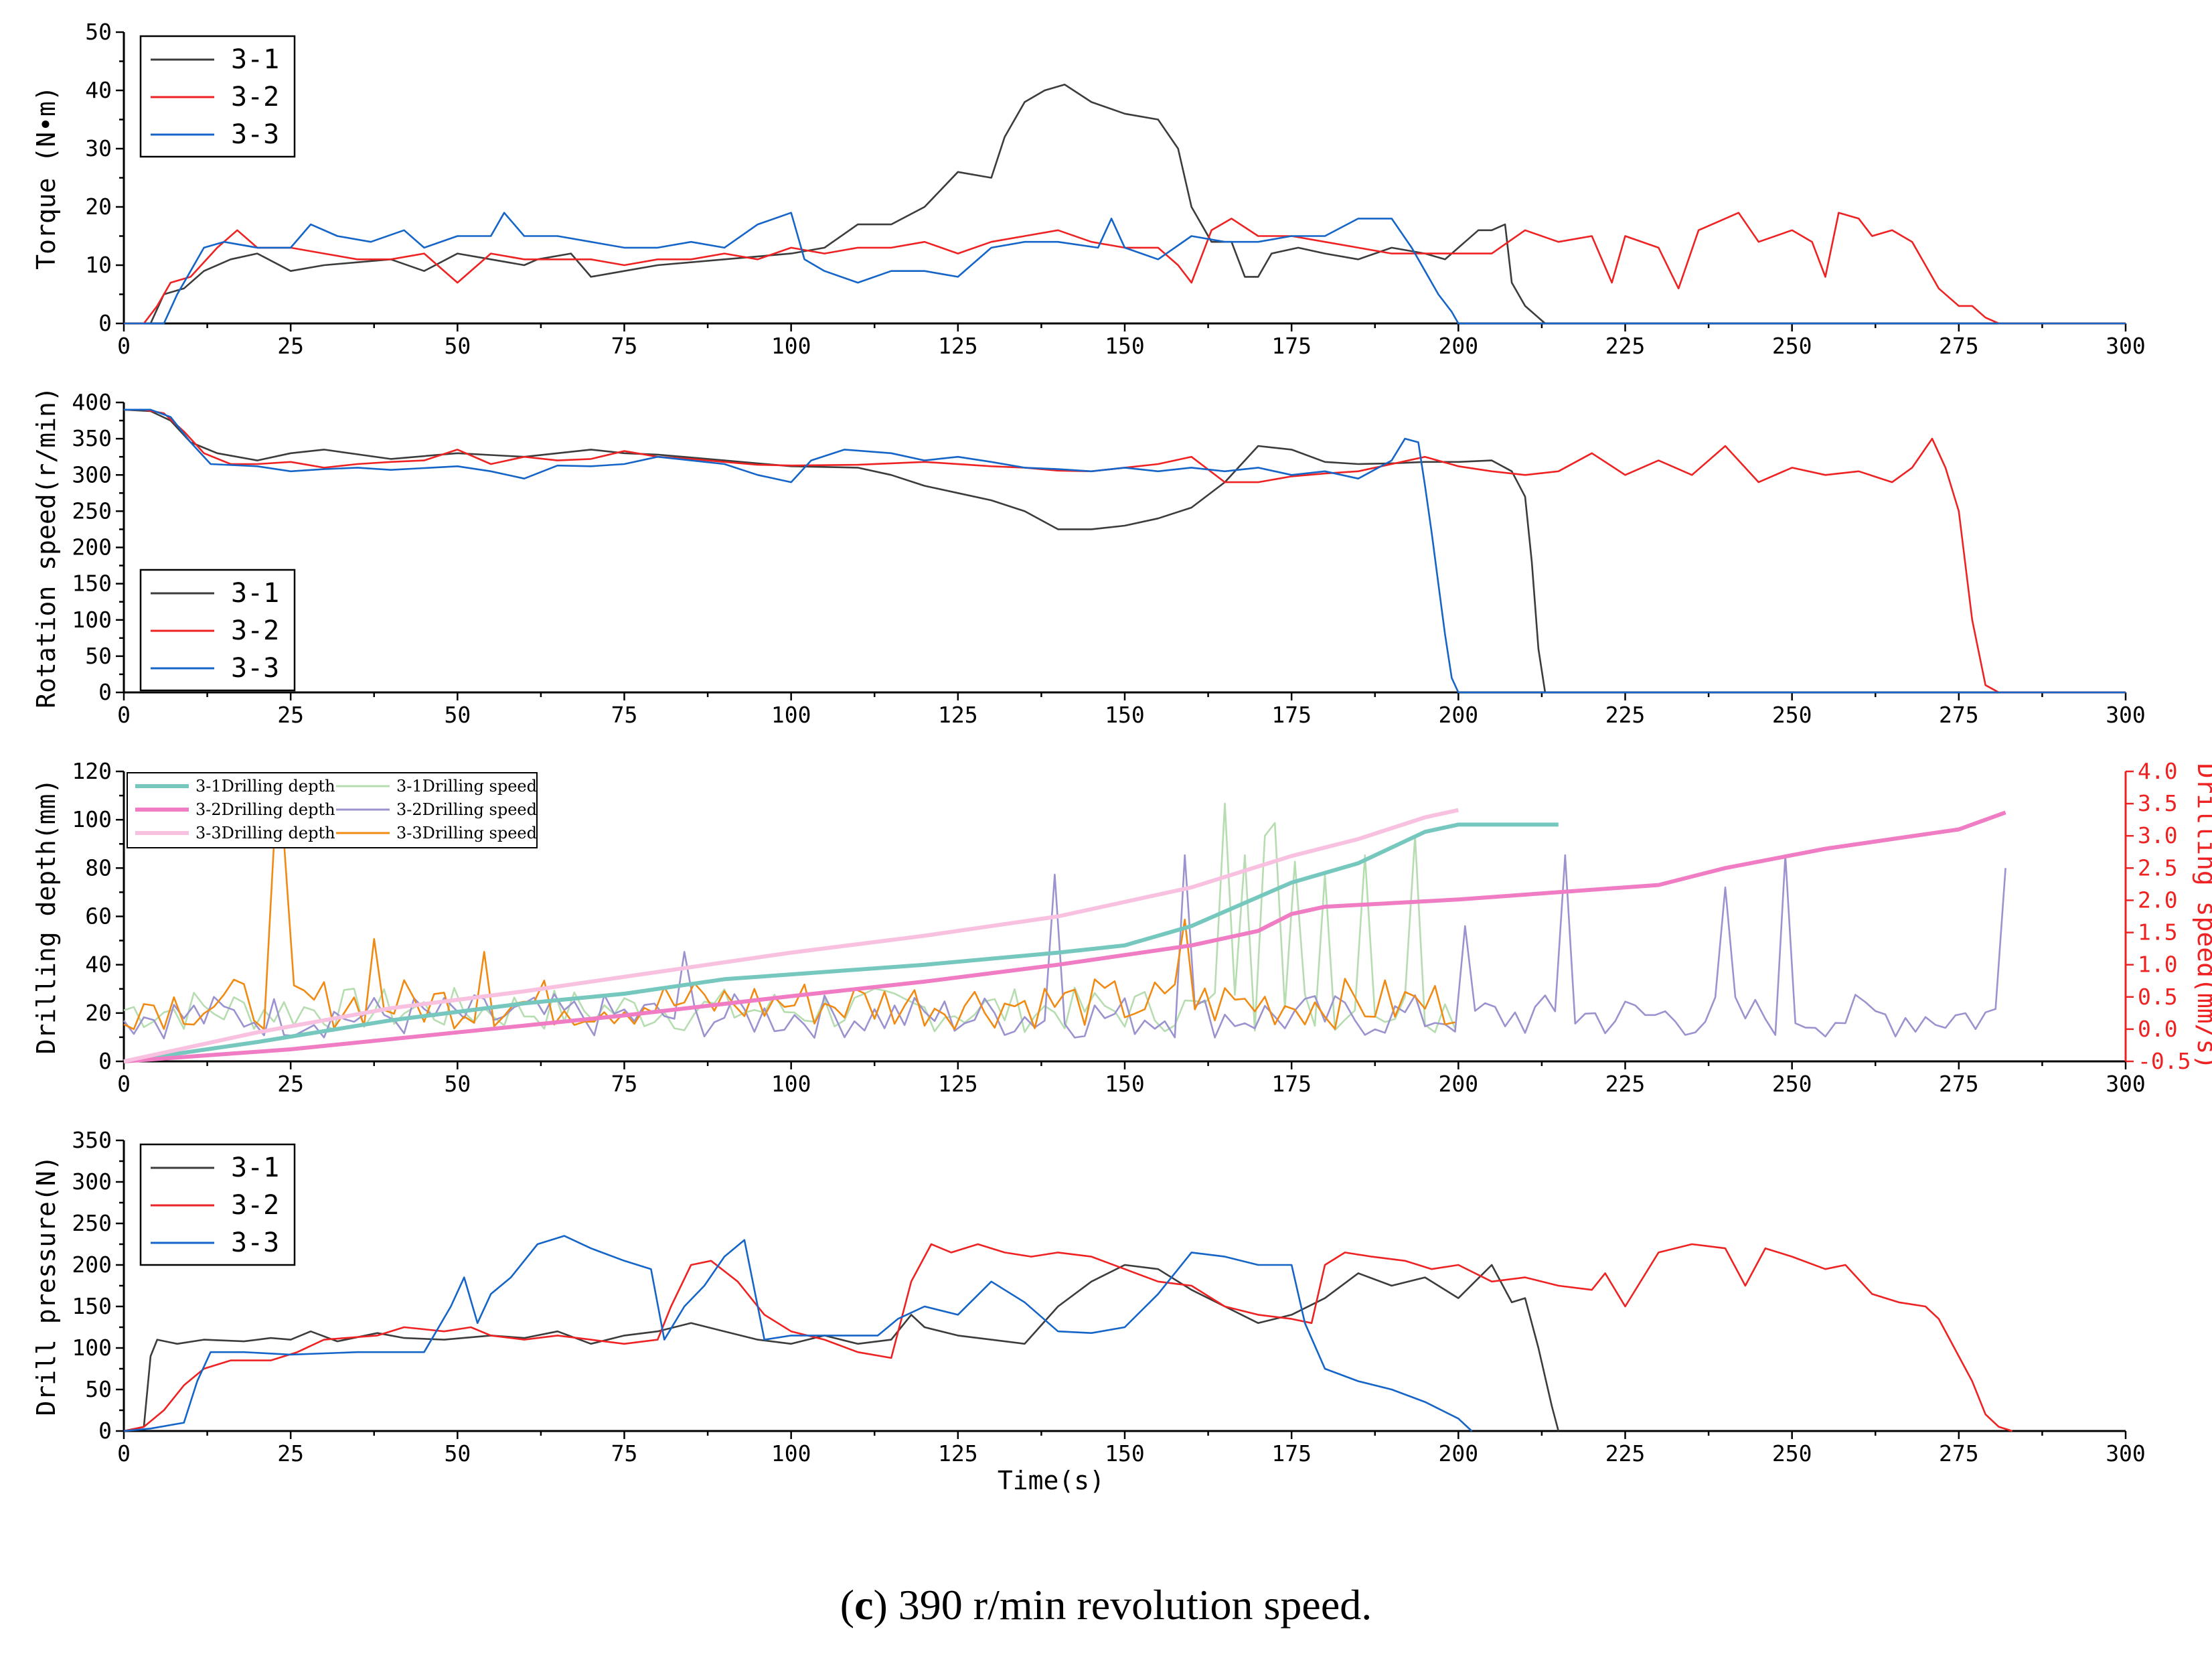 Image resolution: width=2212 pixels, height=1654 pixels. Describe the element at coordinates (98, 867) in the screenshot. I see `y-tick-label: 80` at that location.